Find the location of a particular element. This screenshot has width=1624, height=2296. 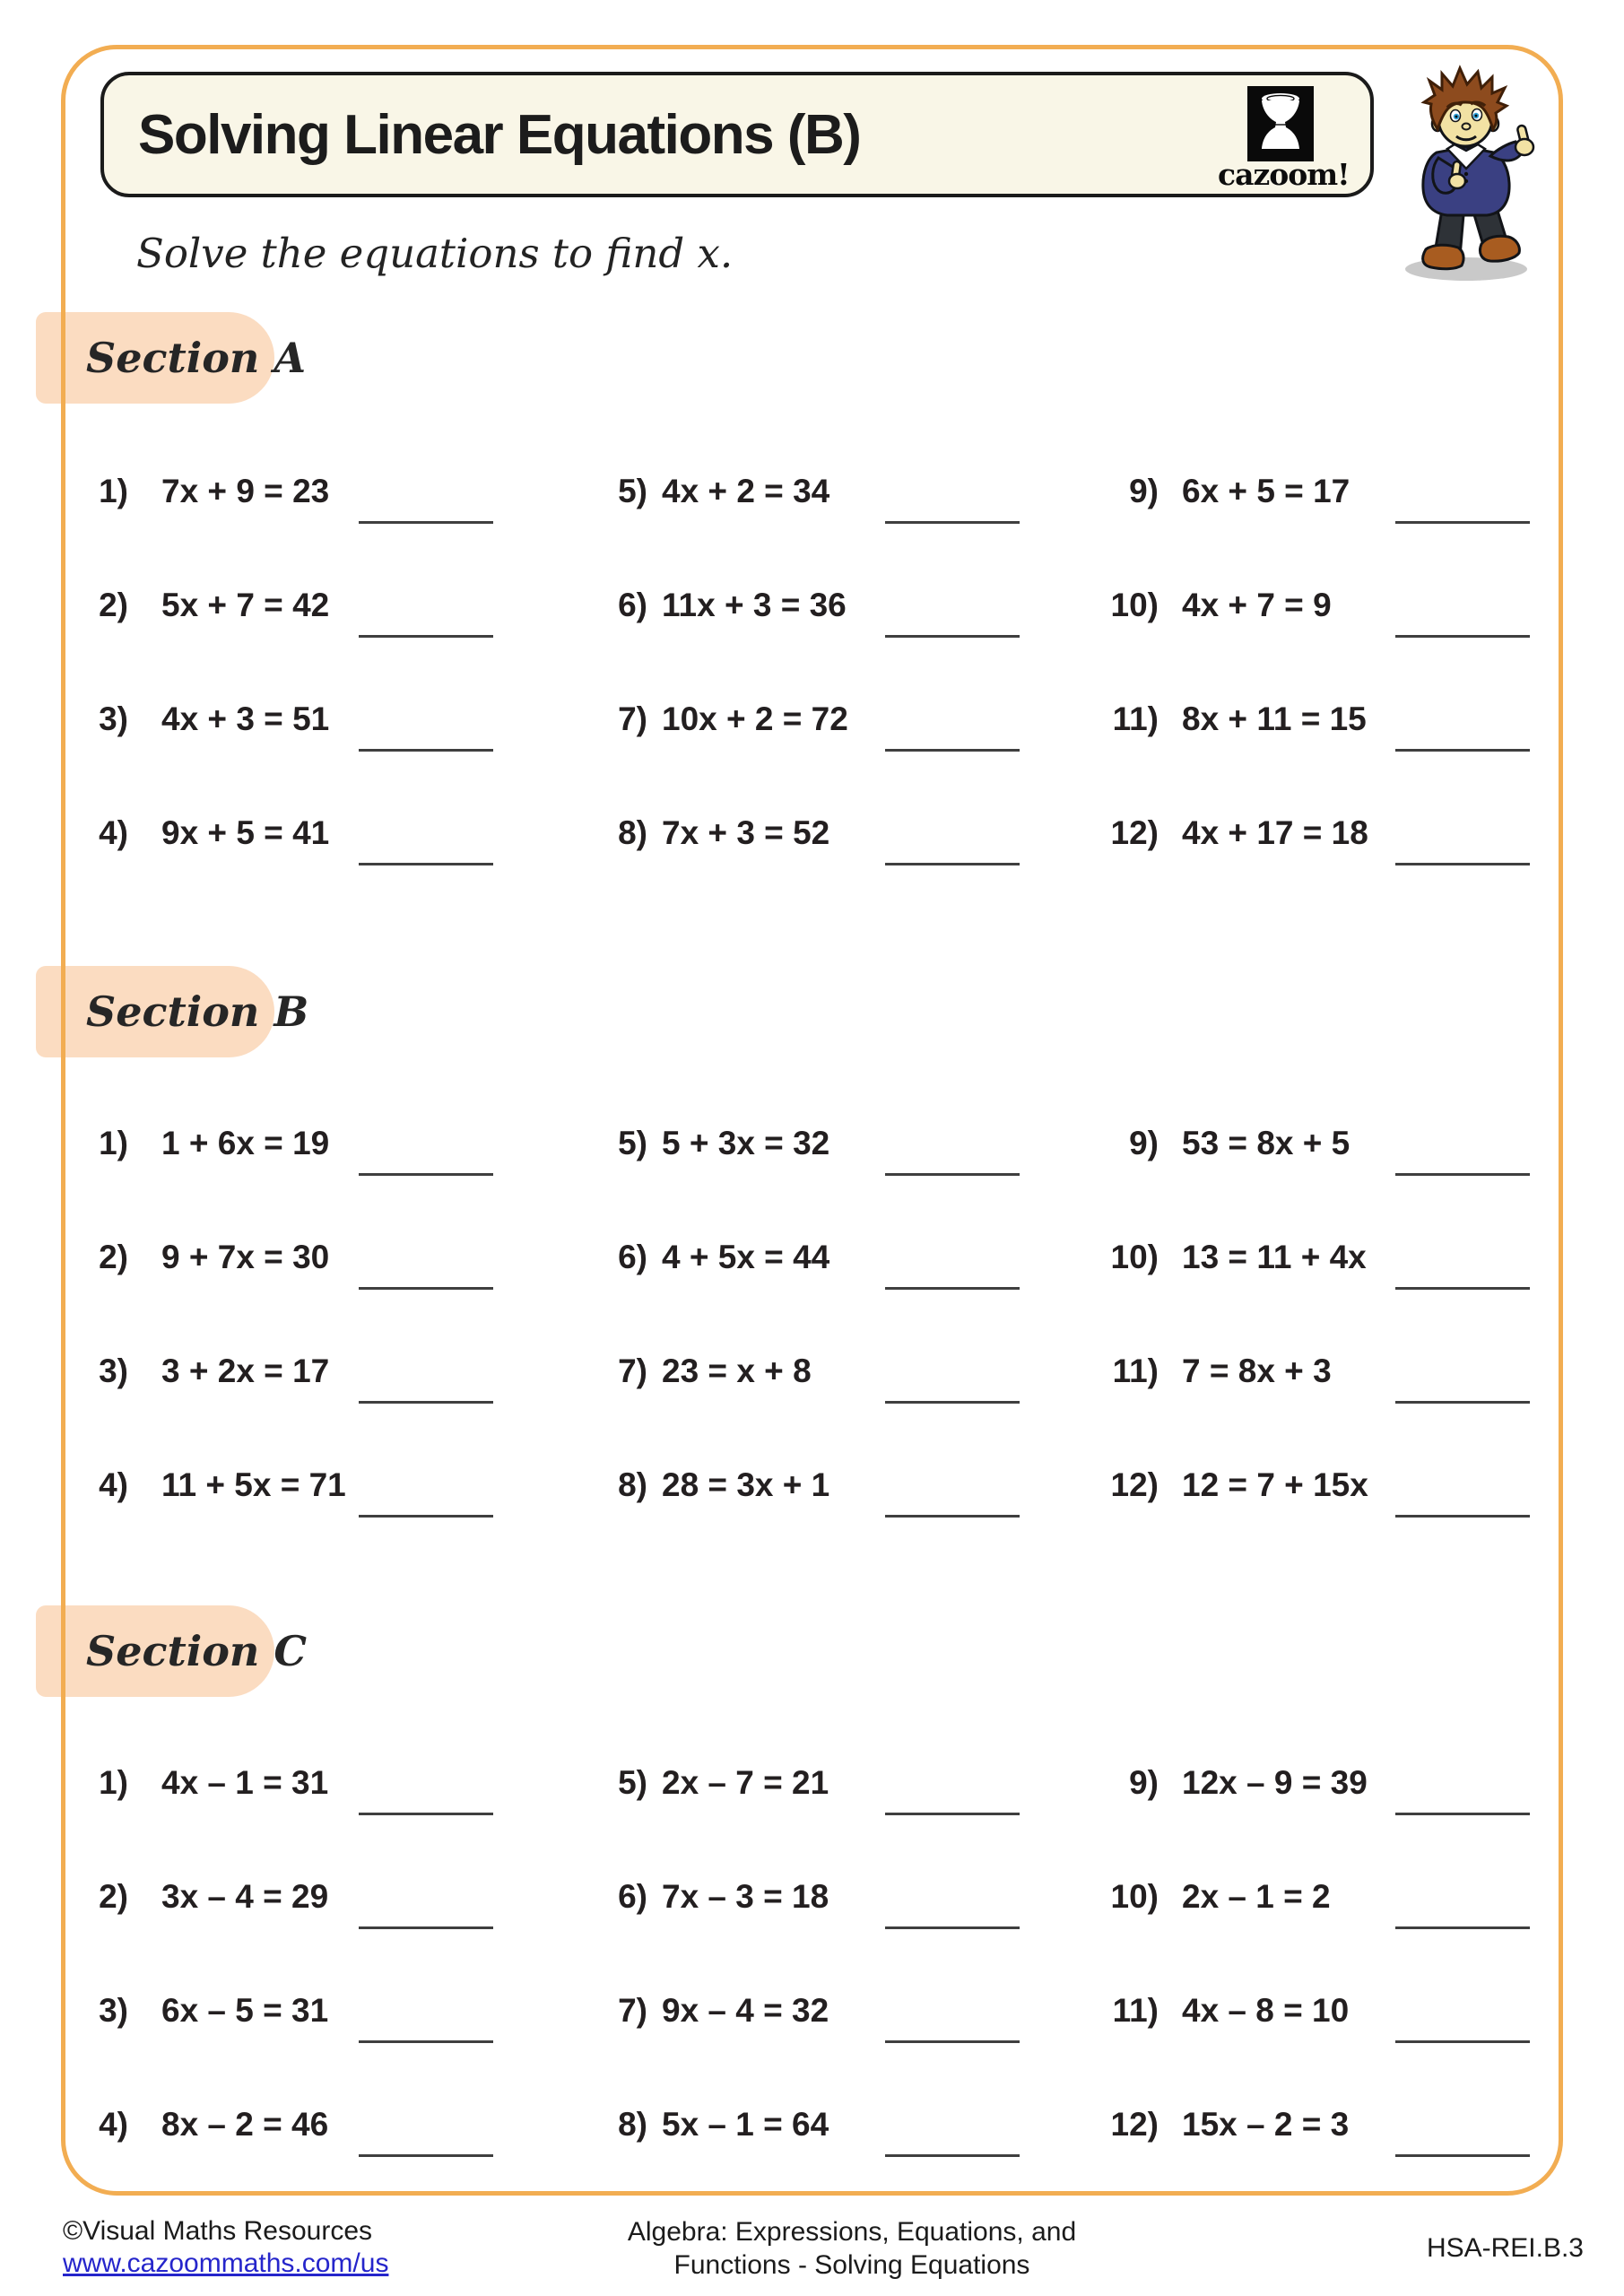

problem-number: 2) is located at coordinates (113, 605).